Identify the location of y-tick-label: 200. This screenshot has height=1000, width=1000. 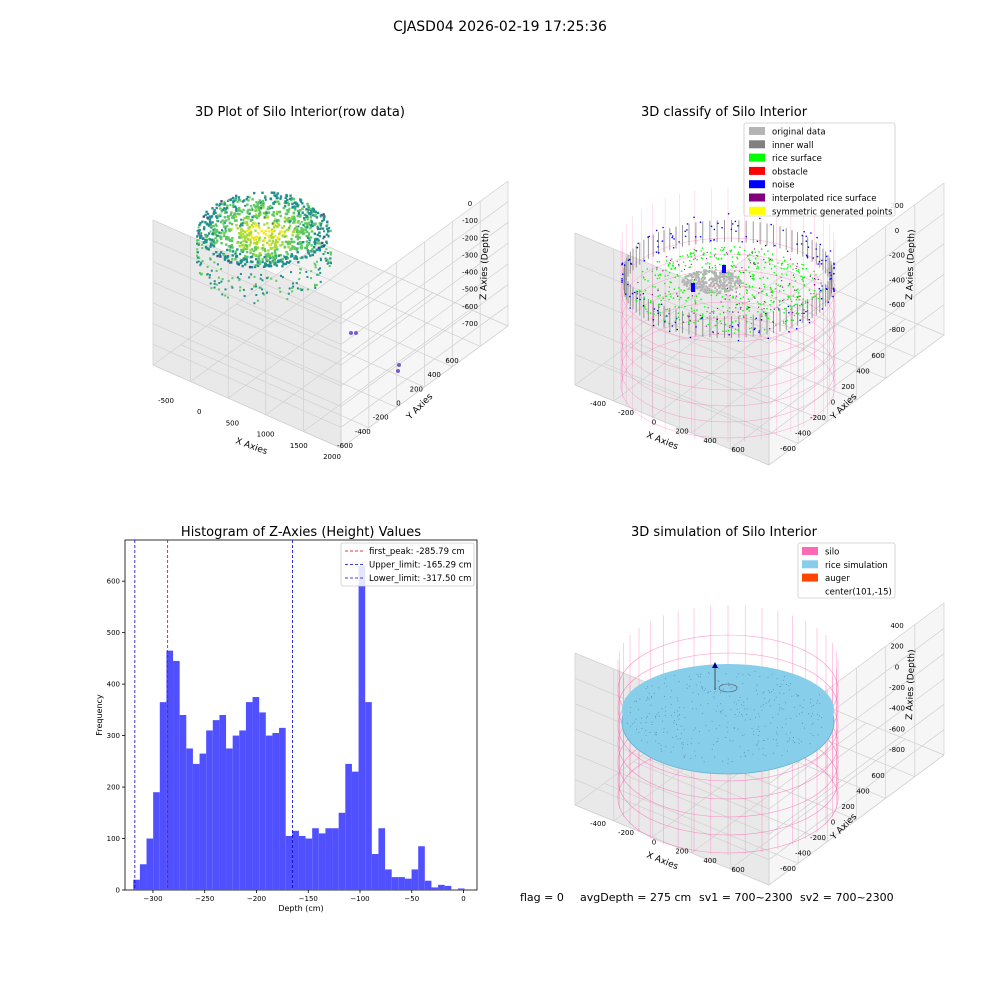
(113, 788).